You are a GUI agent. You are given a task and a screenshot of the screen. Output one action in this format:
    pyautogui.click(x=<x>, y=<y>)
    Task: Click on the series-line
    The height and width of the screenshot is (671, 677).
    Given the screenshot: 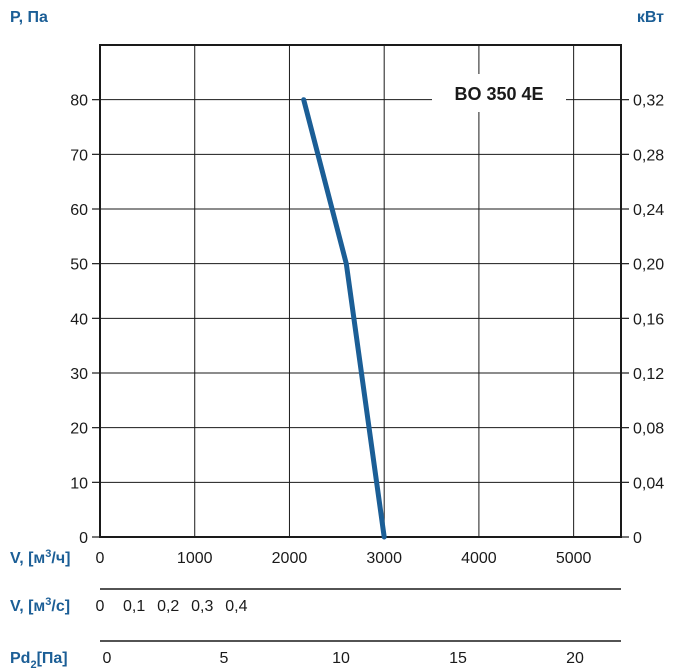 What is the action you would take?
    pyautogui.click(x=344, y=318)
    